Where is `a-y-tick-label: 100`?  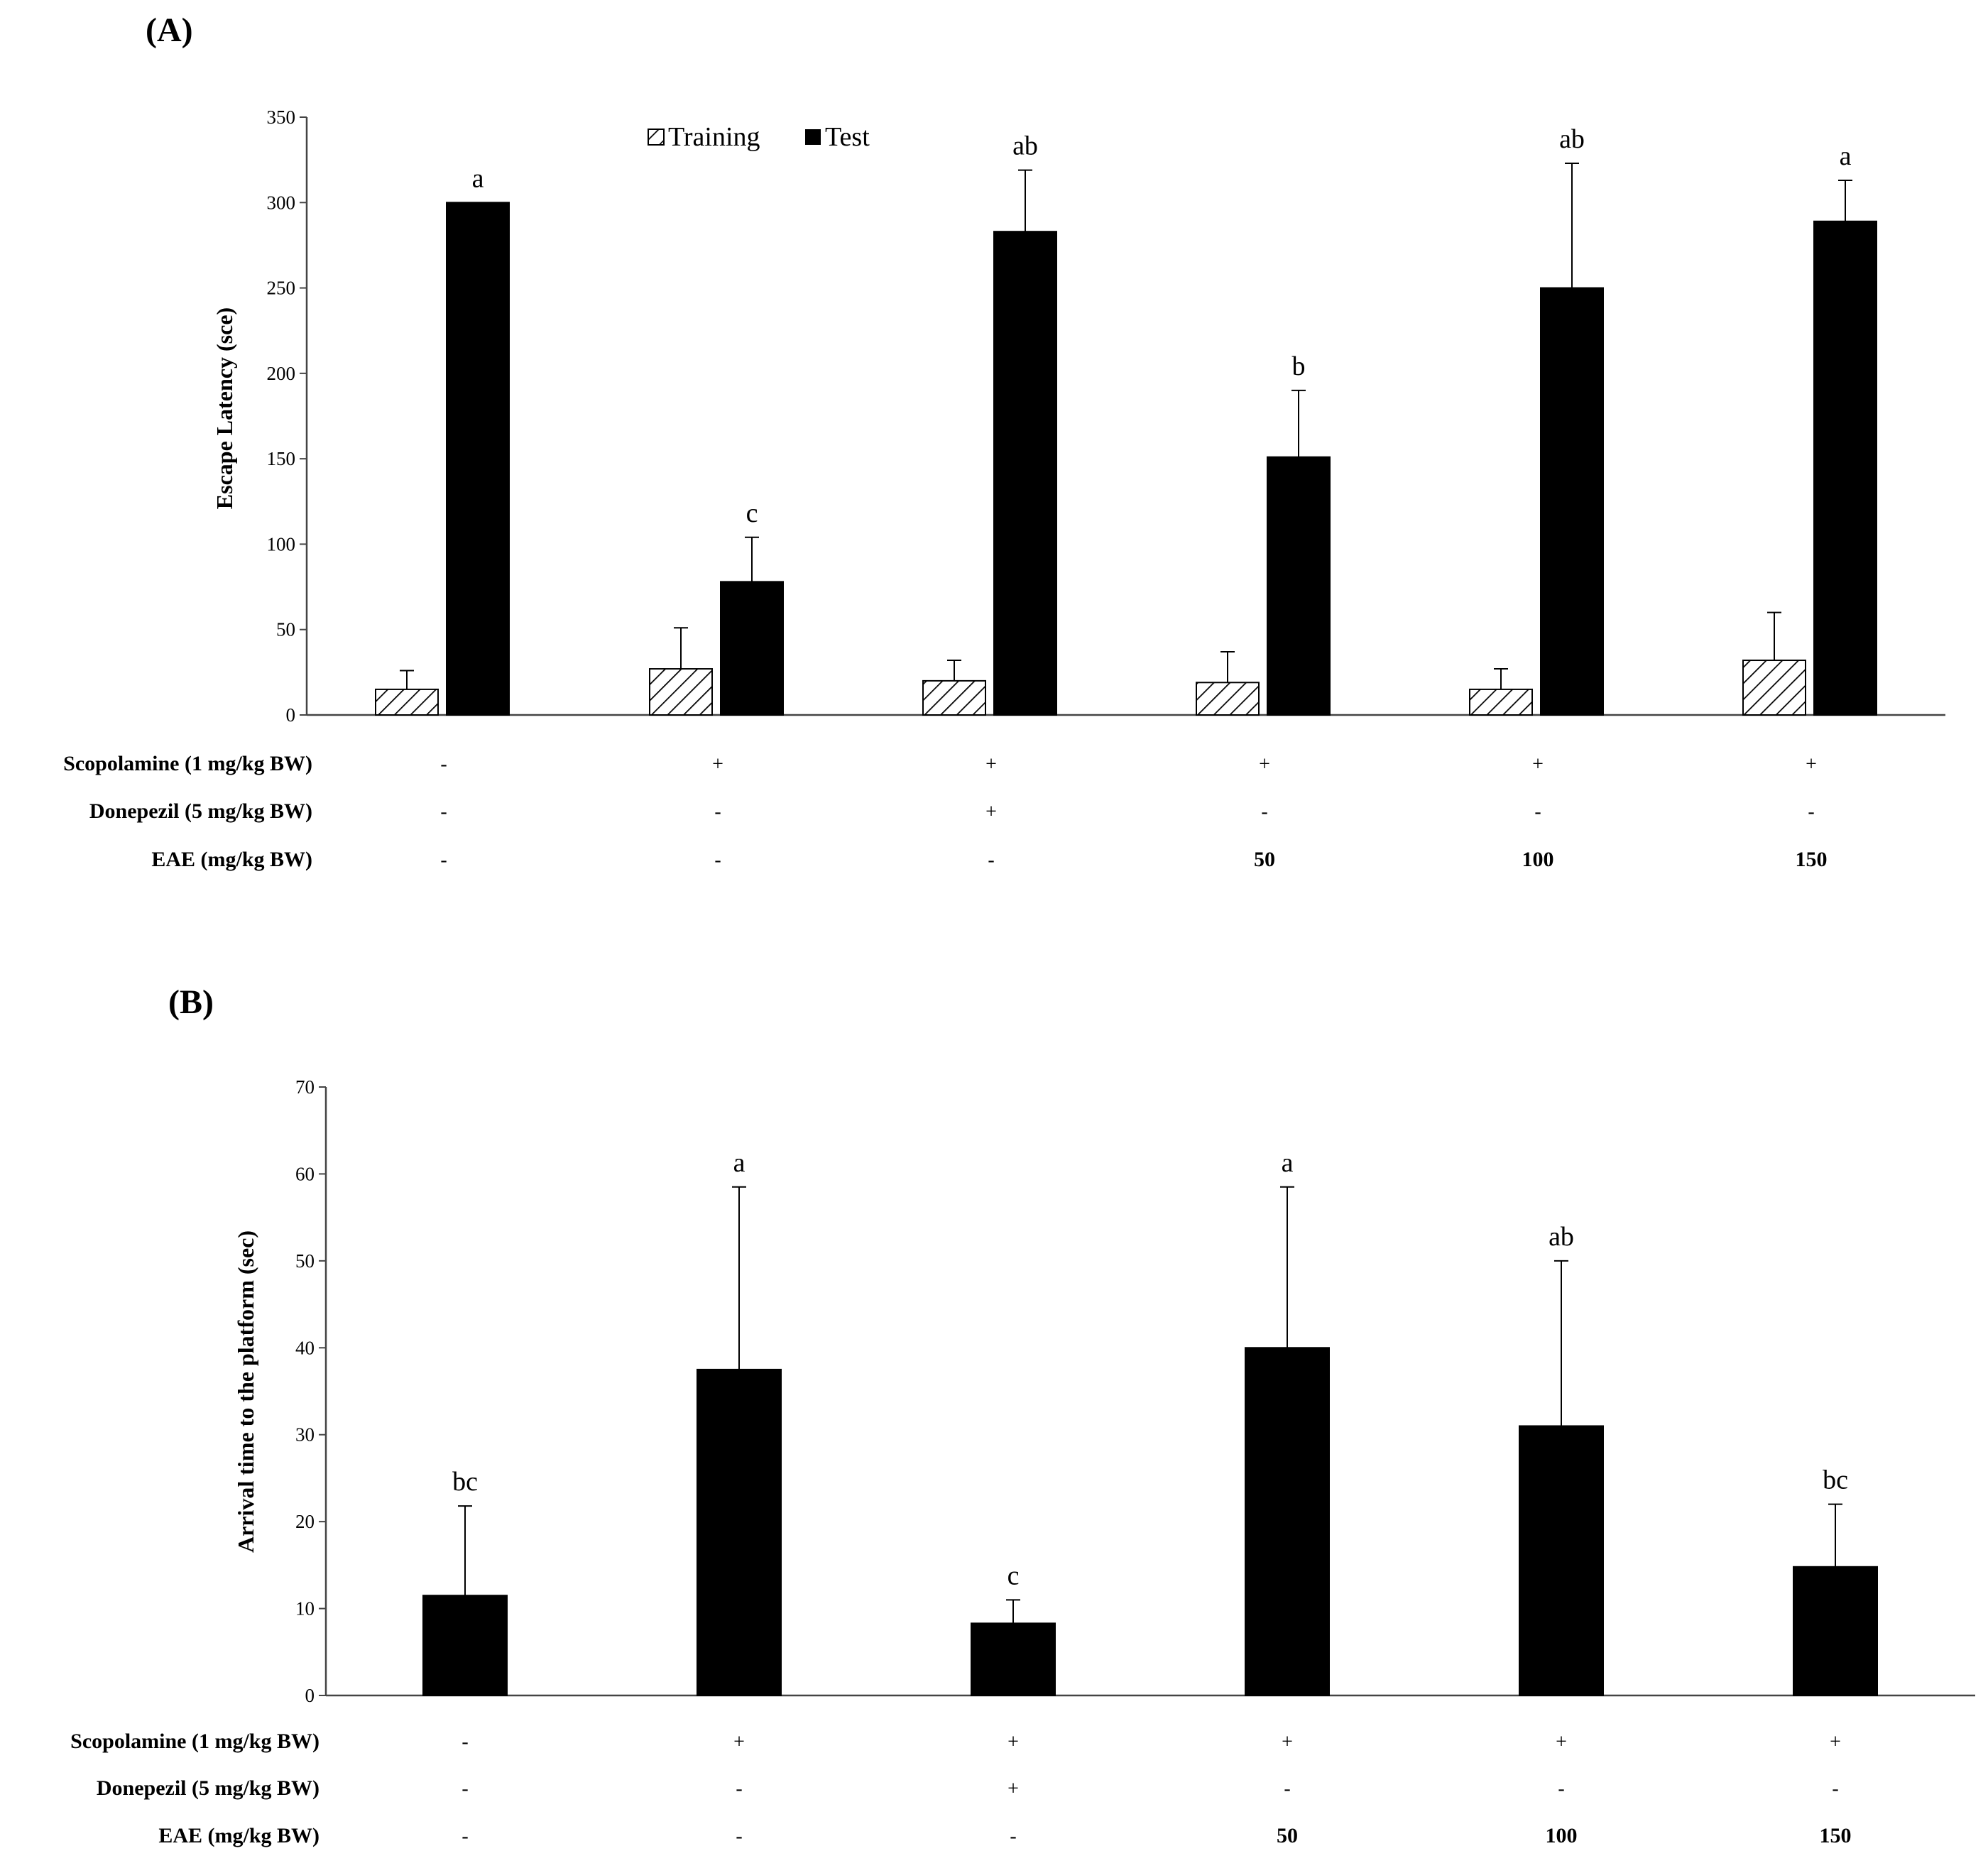 a-y-tick-label: 100 is located at coordinates (281, 544).